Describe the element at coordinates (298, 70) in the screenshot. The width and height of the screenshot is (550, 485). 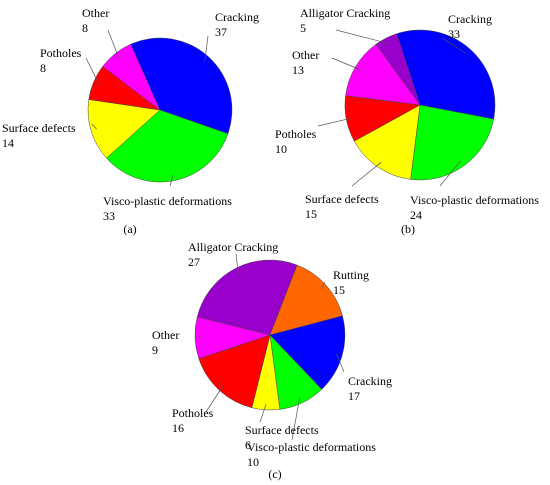
I see `slice-value: 13` at that location.